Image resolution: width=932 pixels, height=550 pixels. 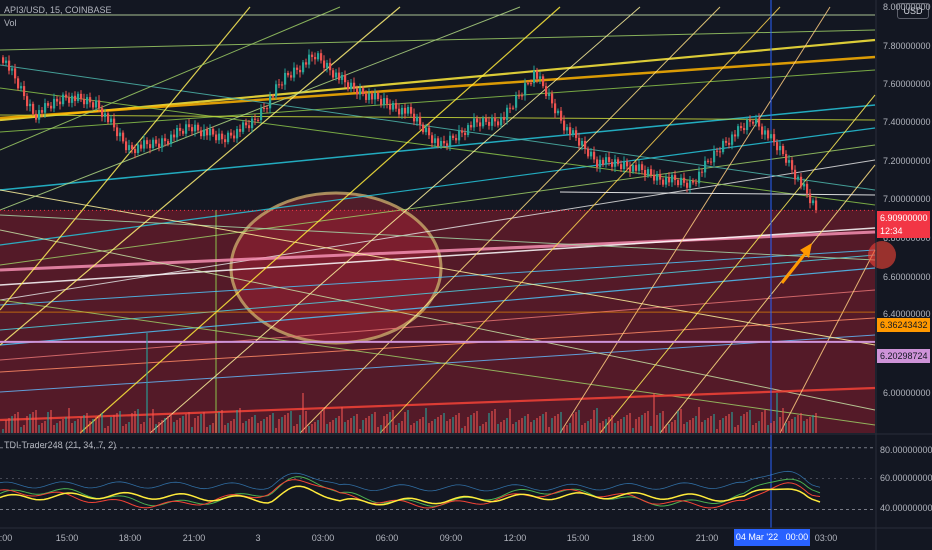 I want to click on time-tick: 3, so click(x=258, y=538).